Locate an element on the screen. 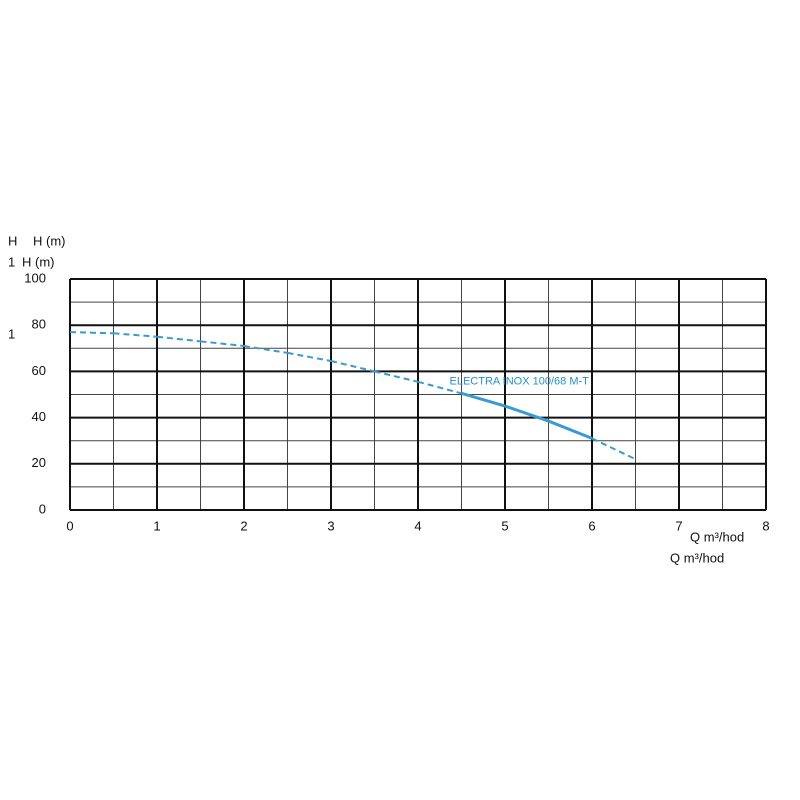 The height and width of the screenshot is (800, 800). x-tick-label: 1 is located at coordinates (156, 525).